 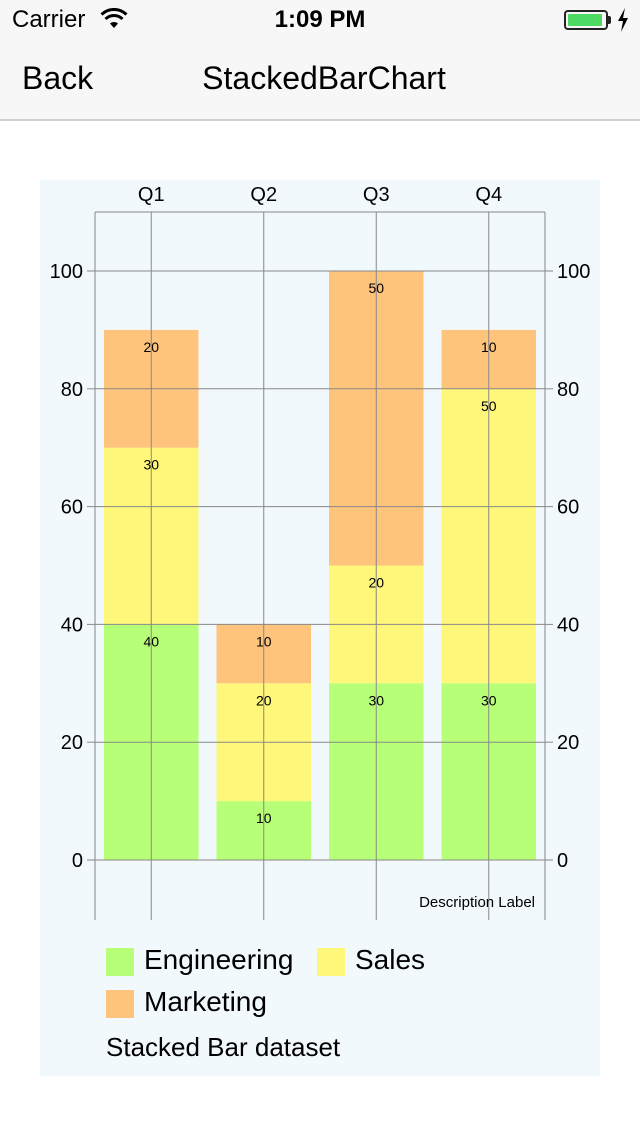 What do you see at coordinates (151, 195) in the screenshot?
I see `x-tick-label: Q1` at bounding box center [151, 195].